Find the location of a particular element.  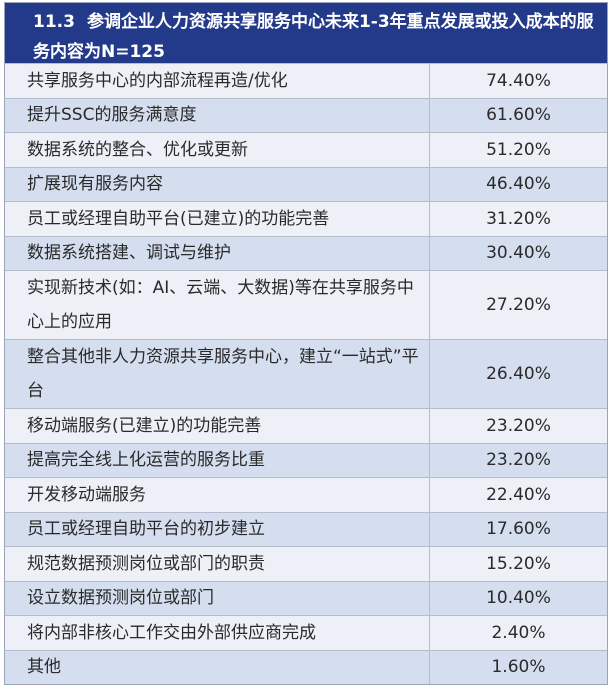

table-row: 提高完全线上化运营的服务比重 23.20% is located at coordinates (306, 459).